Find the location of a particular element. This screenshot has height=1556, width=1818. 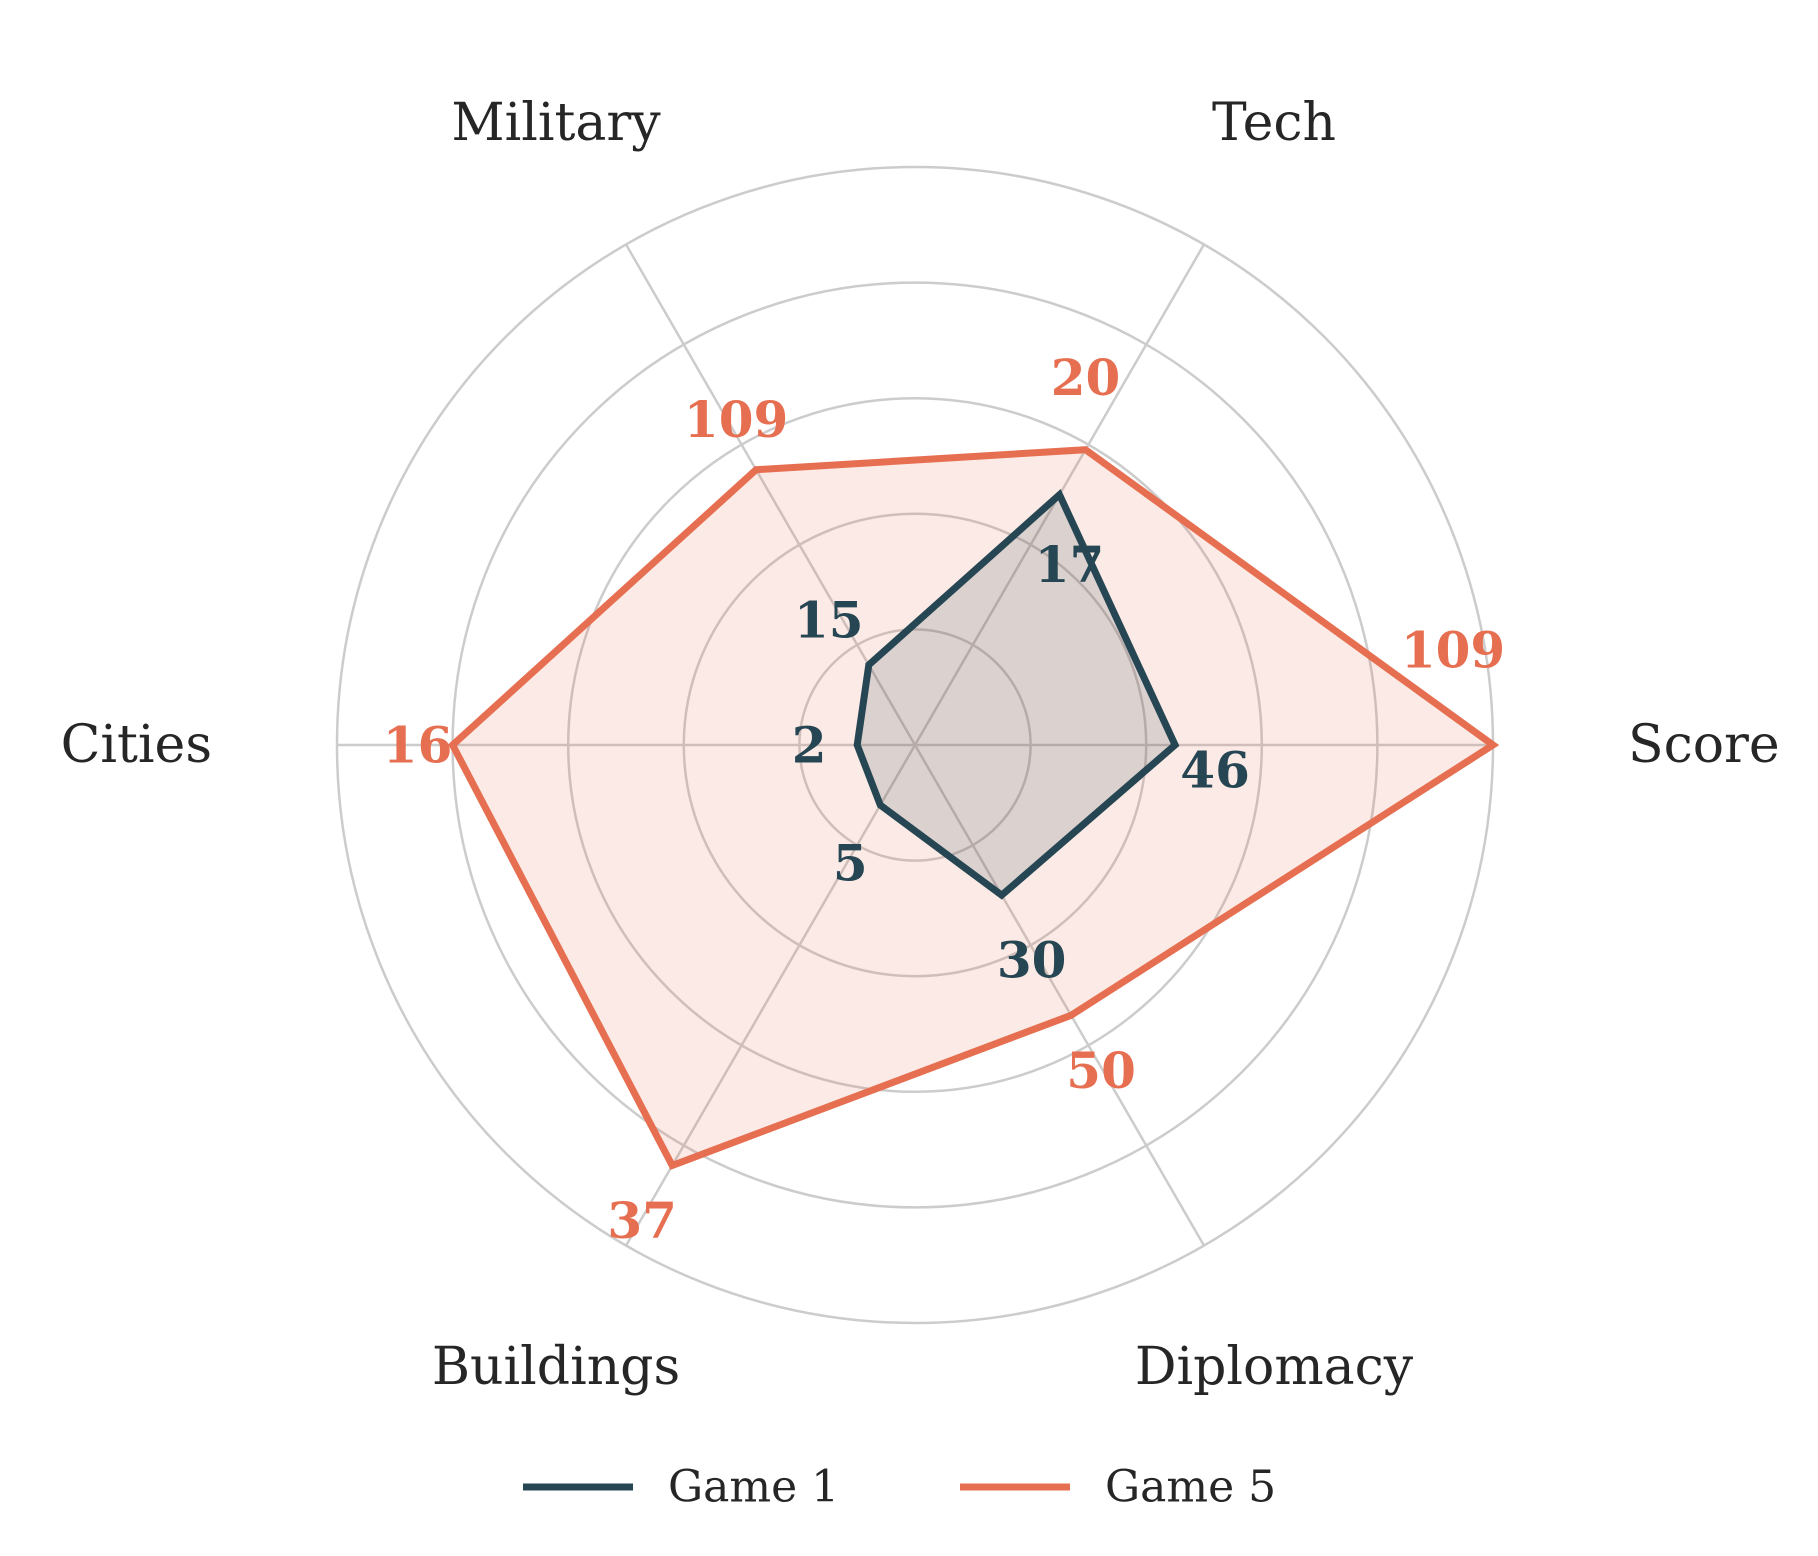

legend: Game 1 Game 5 is located at coordinates (899, 1487).